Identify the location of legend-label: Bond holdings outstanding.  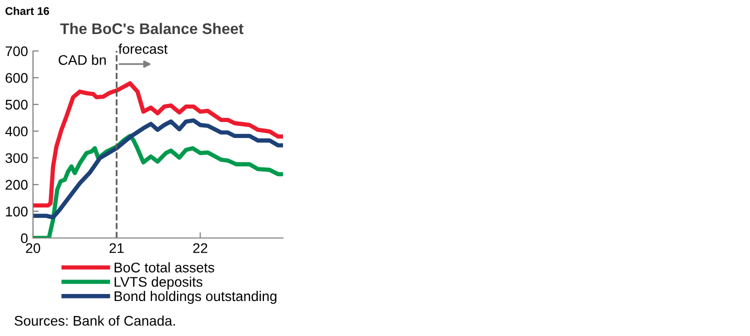
(195, 297).